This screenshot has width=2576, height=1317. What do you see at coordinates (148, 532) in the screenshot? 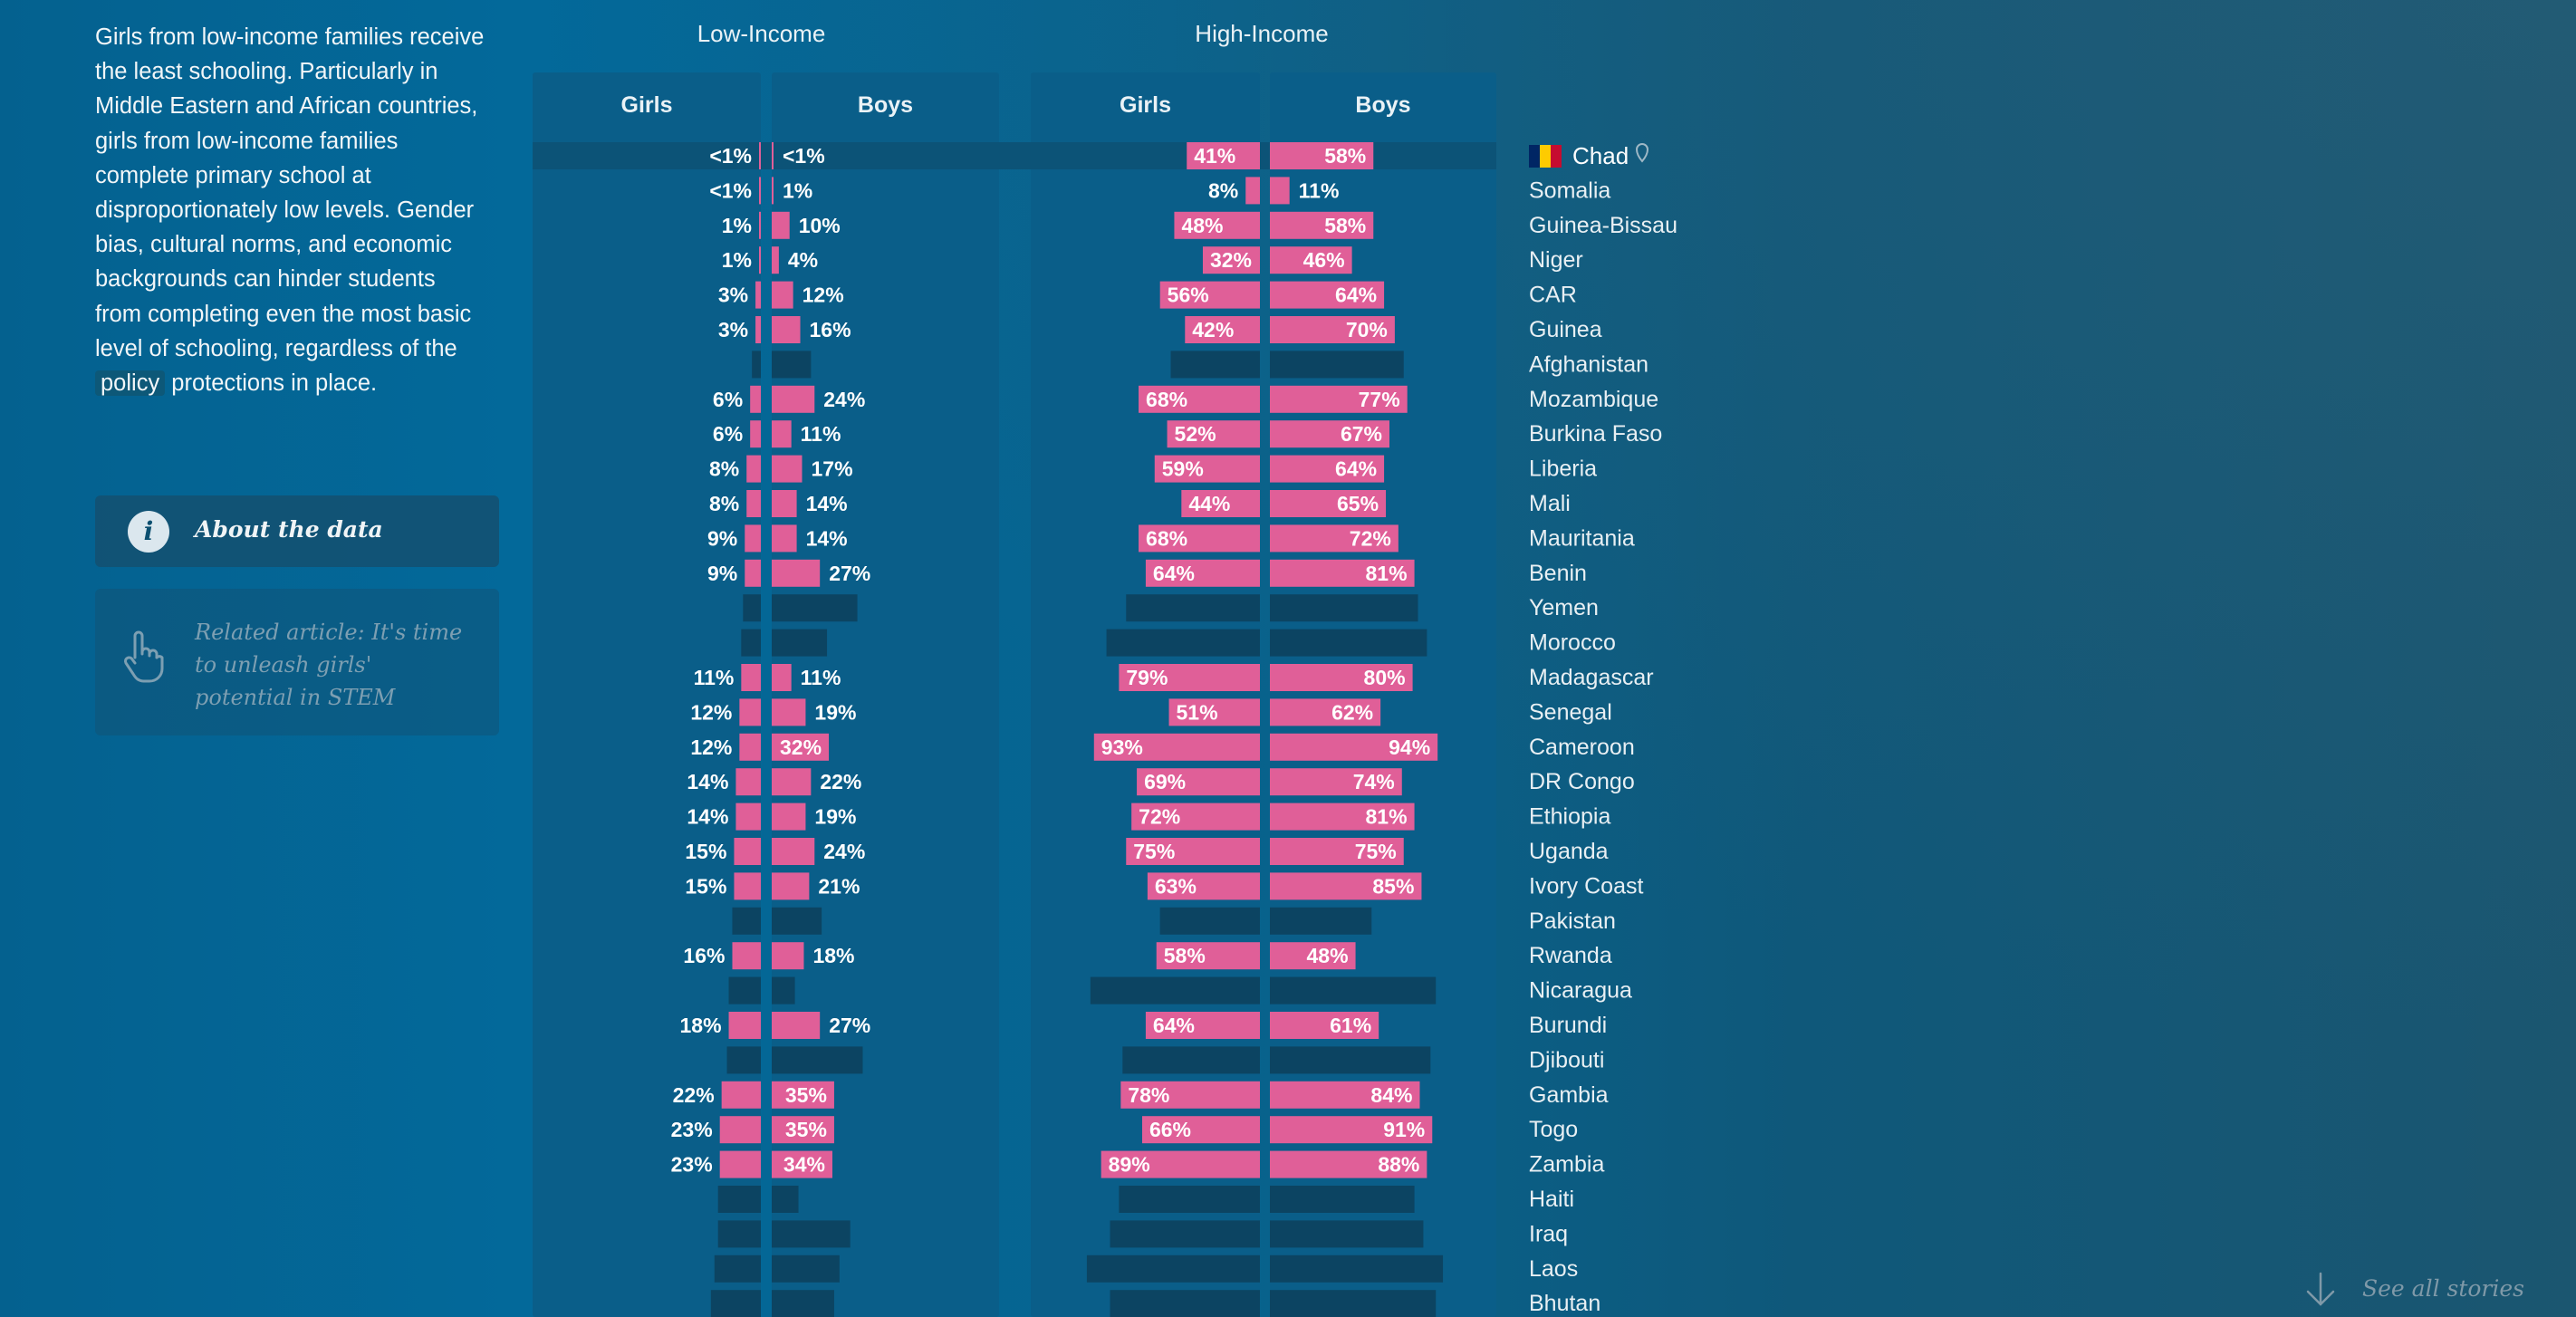
I see `info-icon: i` at bounding box center [148, 532].